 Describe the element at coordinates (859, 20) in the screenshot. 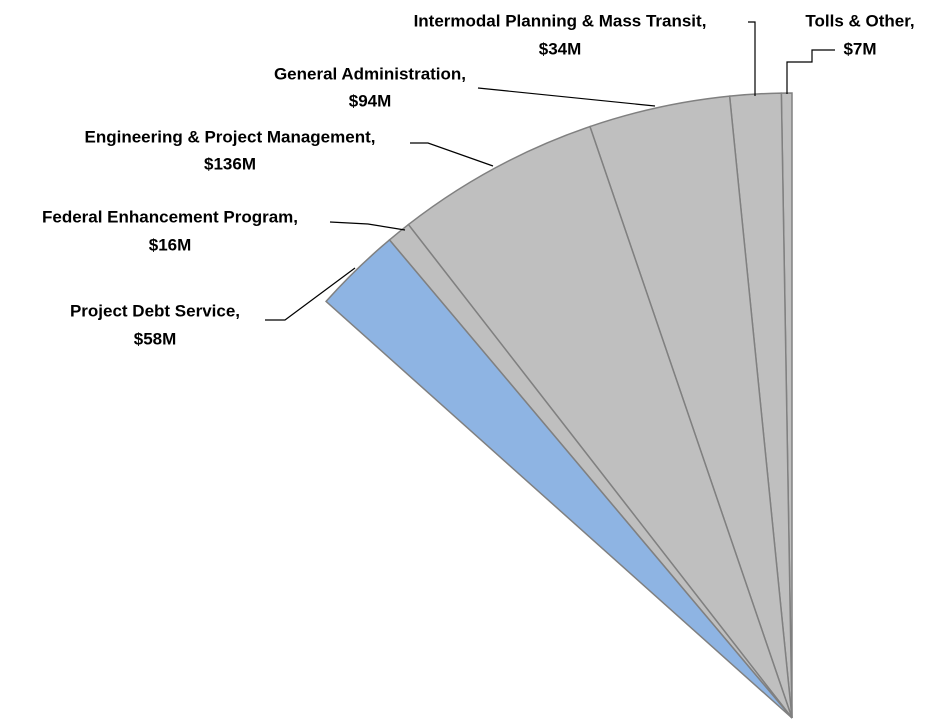

I see `slice-label: Tolls & Other,` at that location.